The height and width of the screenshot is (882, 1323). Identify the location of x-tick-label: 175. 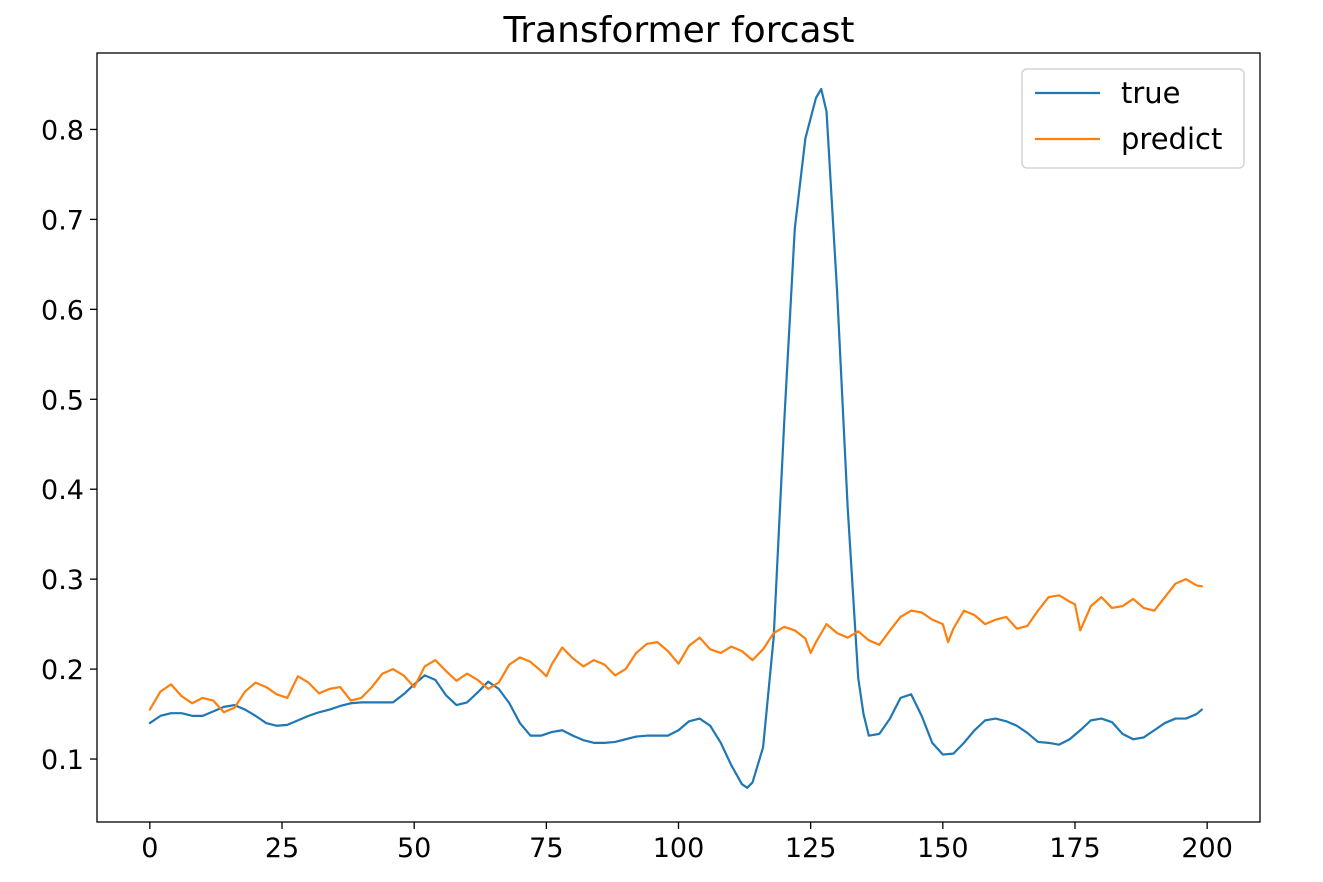
(1075, 848).